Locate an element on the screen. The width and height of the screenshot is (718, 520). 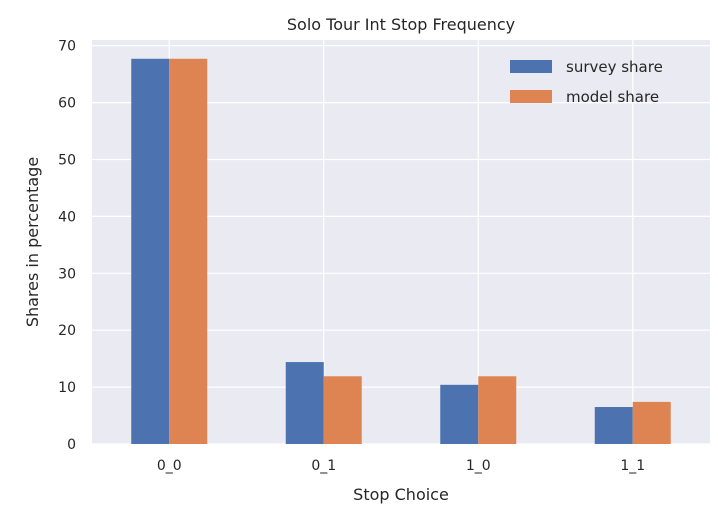
y-tick-label: 50 is located at coordinates (67, 160).